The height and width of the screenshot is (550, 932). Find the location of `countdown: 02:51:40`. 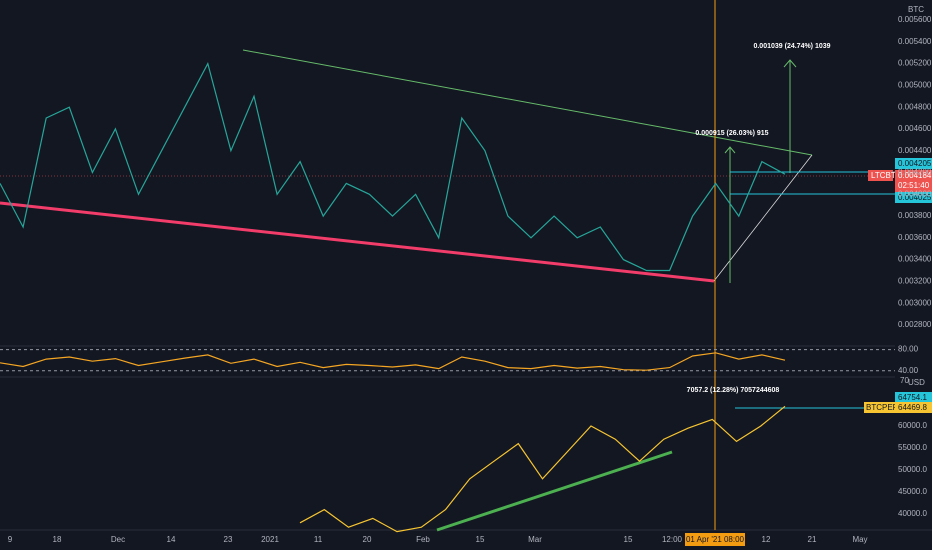

countdown: 02:51:40 is located at coordinates (914, 185).